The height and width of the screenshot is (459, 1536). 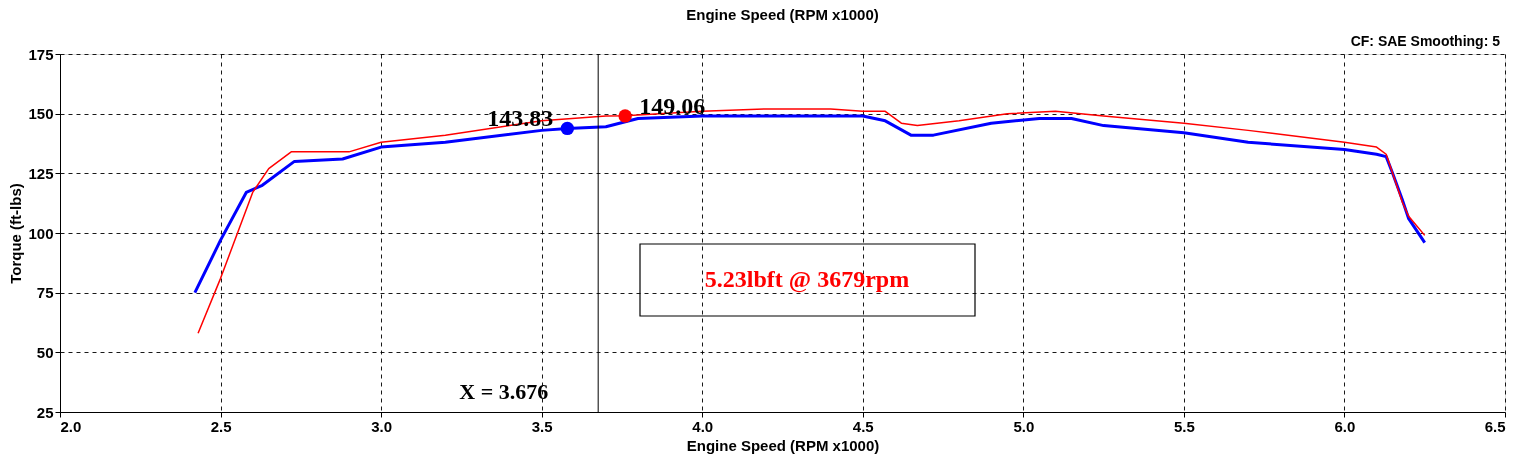 I want to click on x-tick-label: 6.0, so click(x=1345, y=426).